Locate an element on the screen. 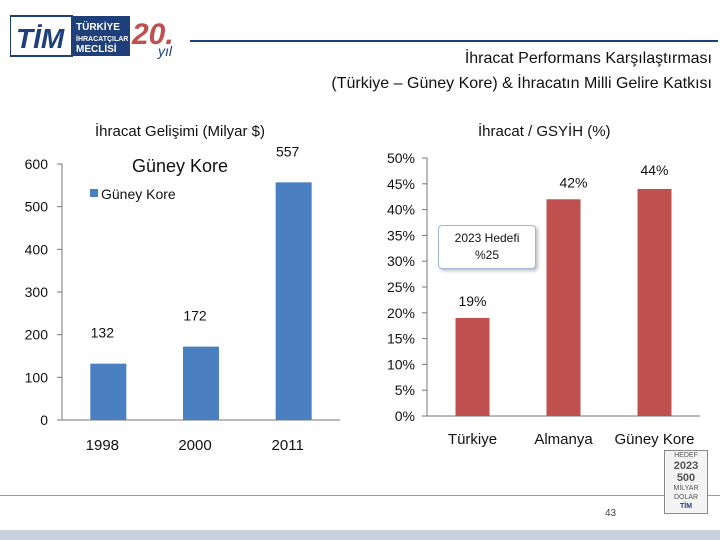 This screenshot has width=720, height=540. header-rule is located at coordinates (454, 41).